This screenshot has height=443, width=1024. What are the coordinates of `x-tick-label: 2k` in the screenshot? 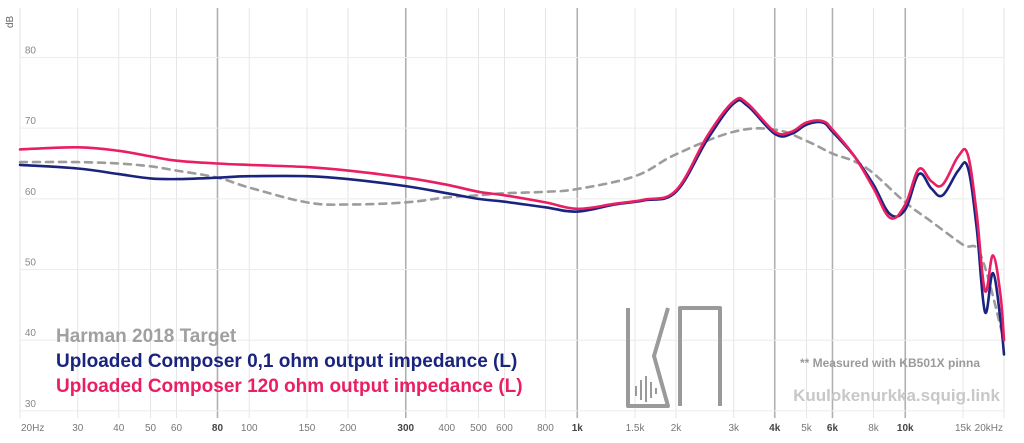 It's located at (677, 428).